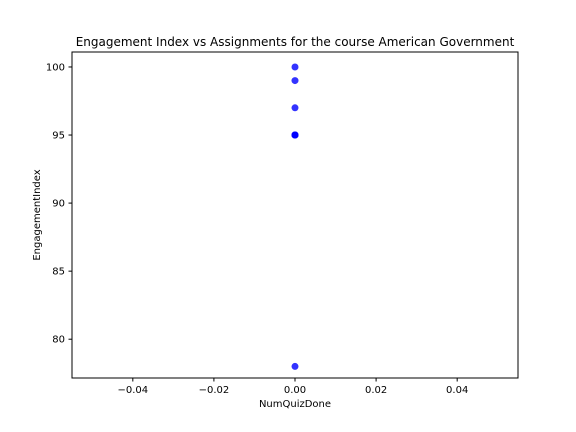 This screenshot has width=576, height=432. I want to click on data-points, so click(295, 216).